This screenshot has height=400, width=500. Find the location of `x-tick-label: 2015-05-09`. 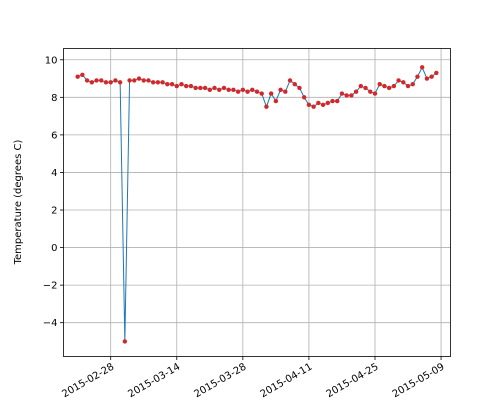

x-tick-label: 2015-05-09 is located at coordinates (419, 381).